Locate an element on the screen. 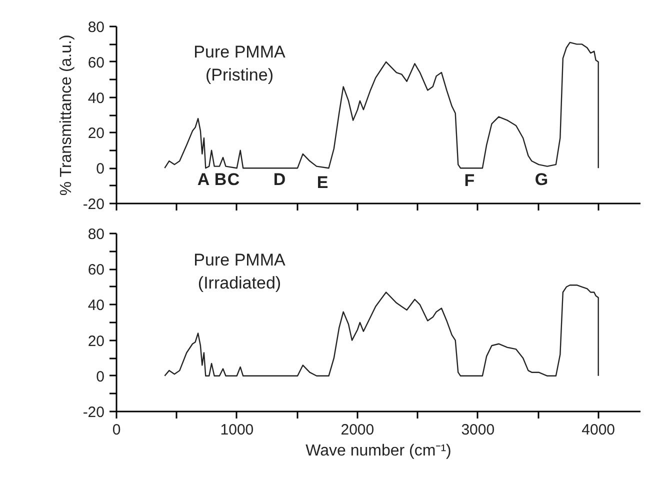 The height and width of the screenshot is (486, 646). annotation: F is located at coordinates (469, 180).